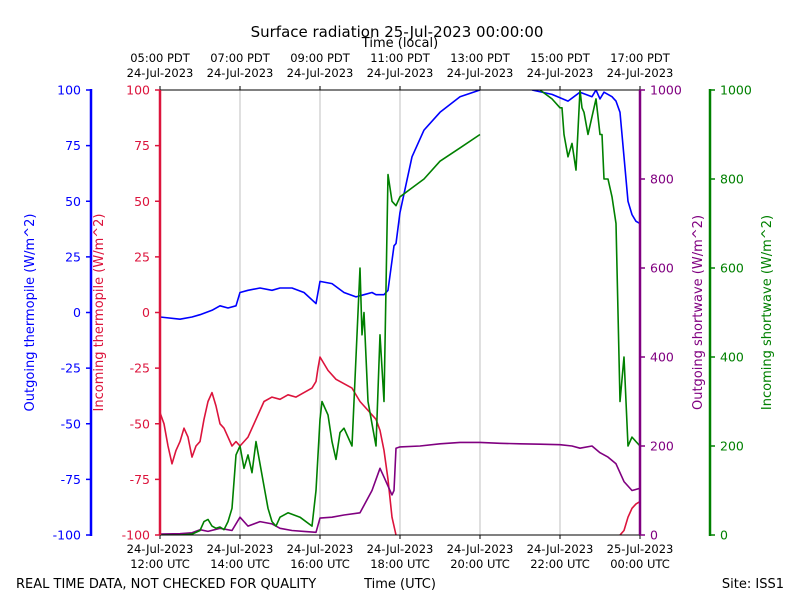 Image resolution: width=800 pixels, height=604 pixels. Describe the element at coordinates (73, 145) in the screenshot. I see `y-tick-label-outgoing_thermopile: 75` at that location.